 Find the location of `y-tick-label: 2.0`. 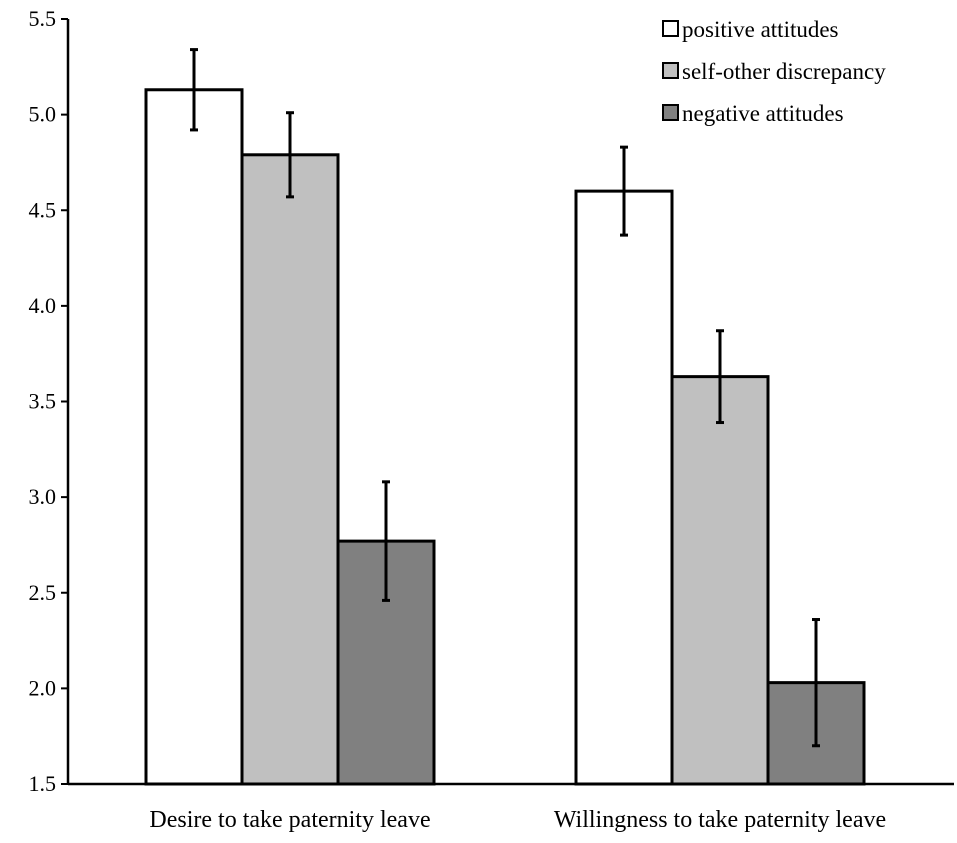

y-tick-label: 2.0 is located at coordinates (43, 687).